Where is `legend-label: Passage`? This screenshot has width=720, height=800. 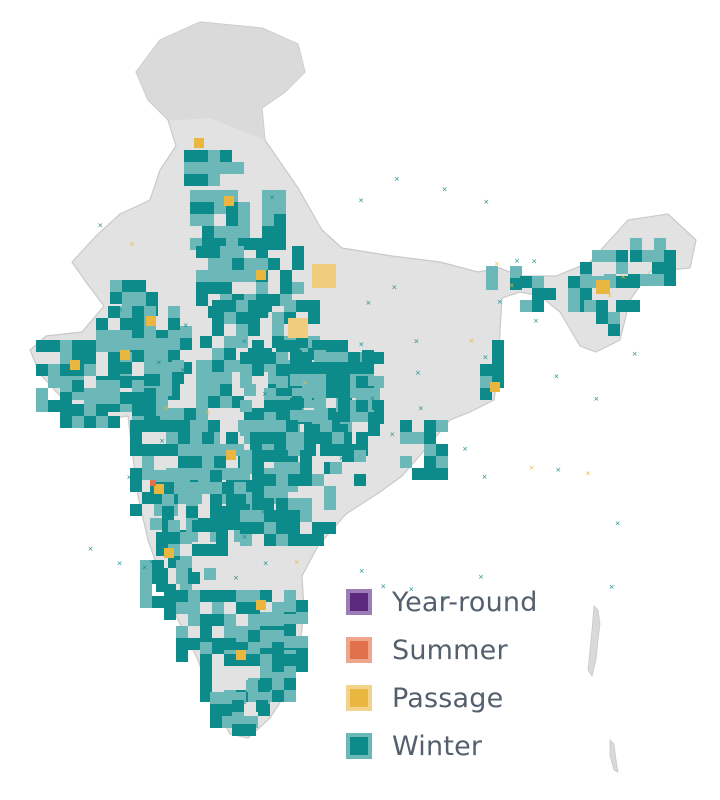
legend-label: Passage is located at coordinates (448, 698).